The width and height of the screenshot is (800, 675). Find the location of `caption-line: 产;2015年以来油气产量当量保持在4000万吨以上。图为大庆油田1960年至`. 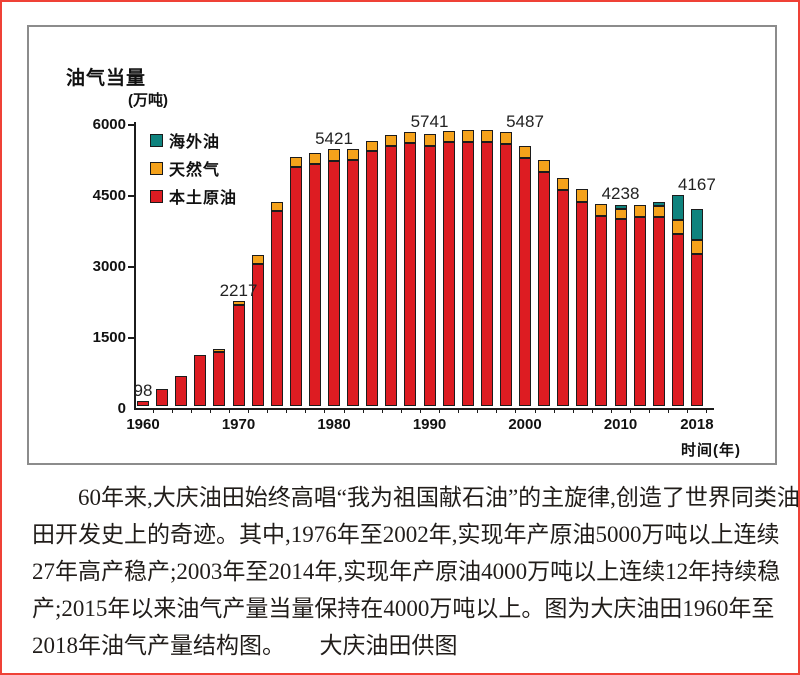

caption-line: 产;2015年以来油气产量当量保持在4000万吨以上。图为大庆油田1960年至 is located at coordinates (403, 608).